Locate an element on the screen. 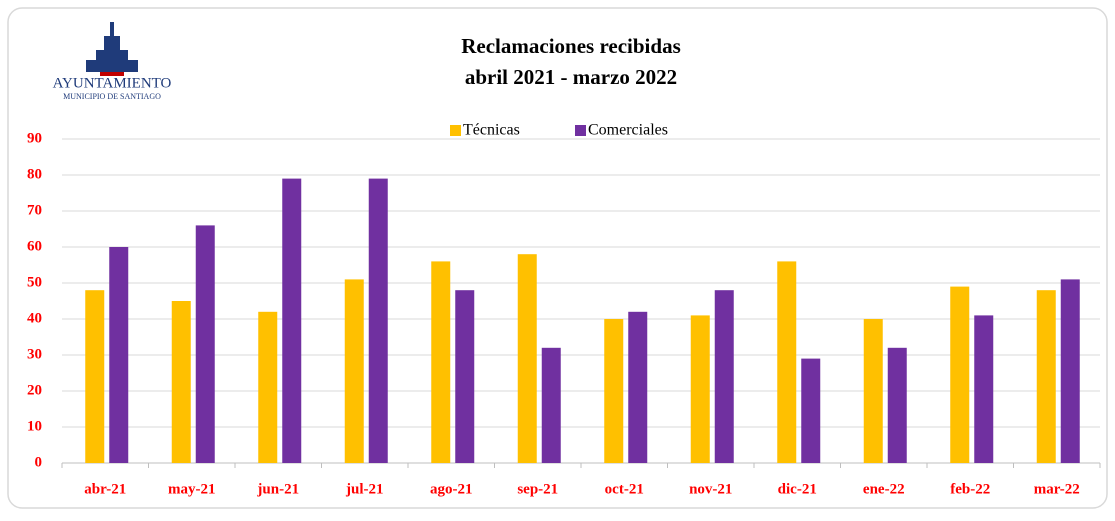  chart-title: Reclamaciones recibidas is located at coordinates (571, 46).